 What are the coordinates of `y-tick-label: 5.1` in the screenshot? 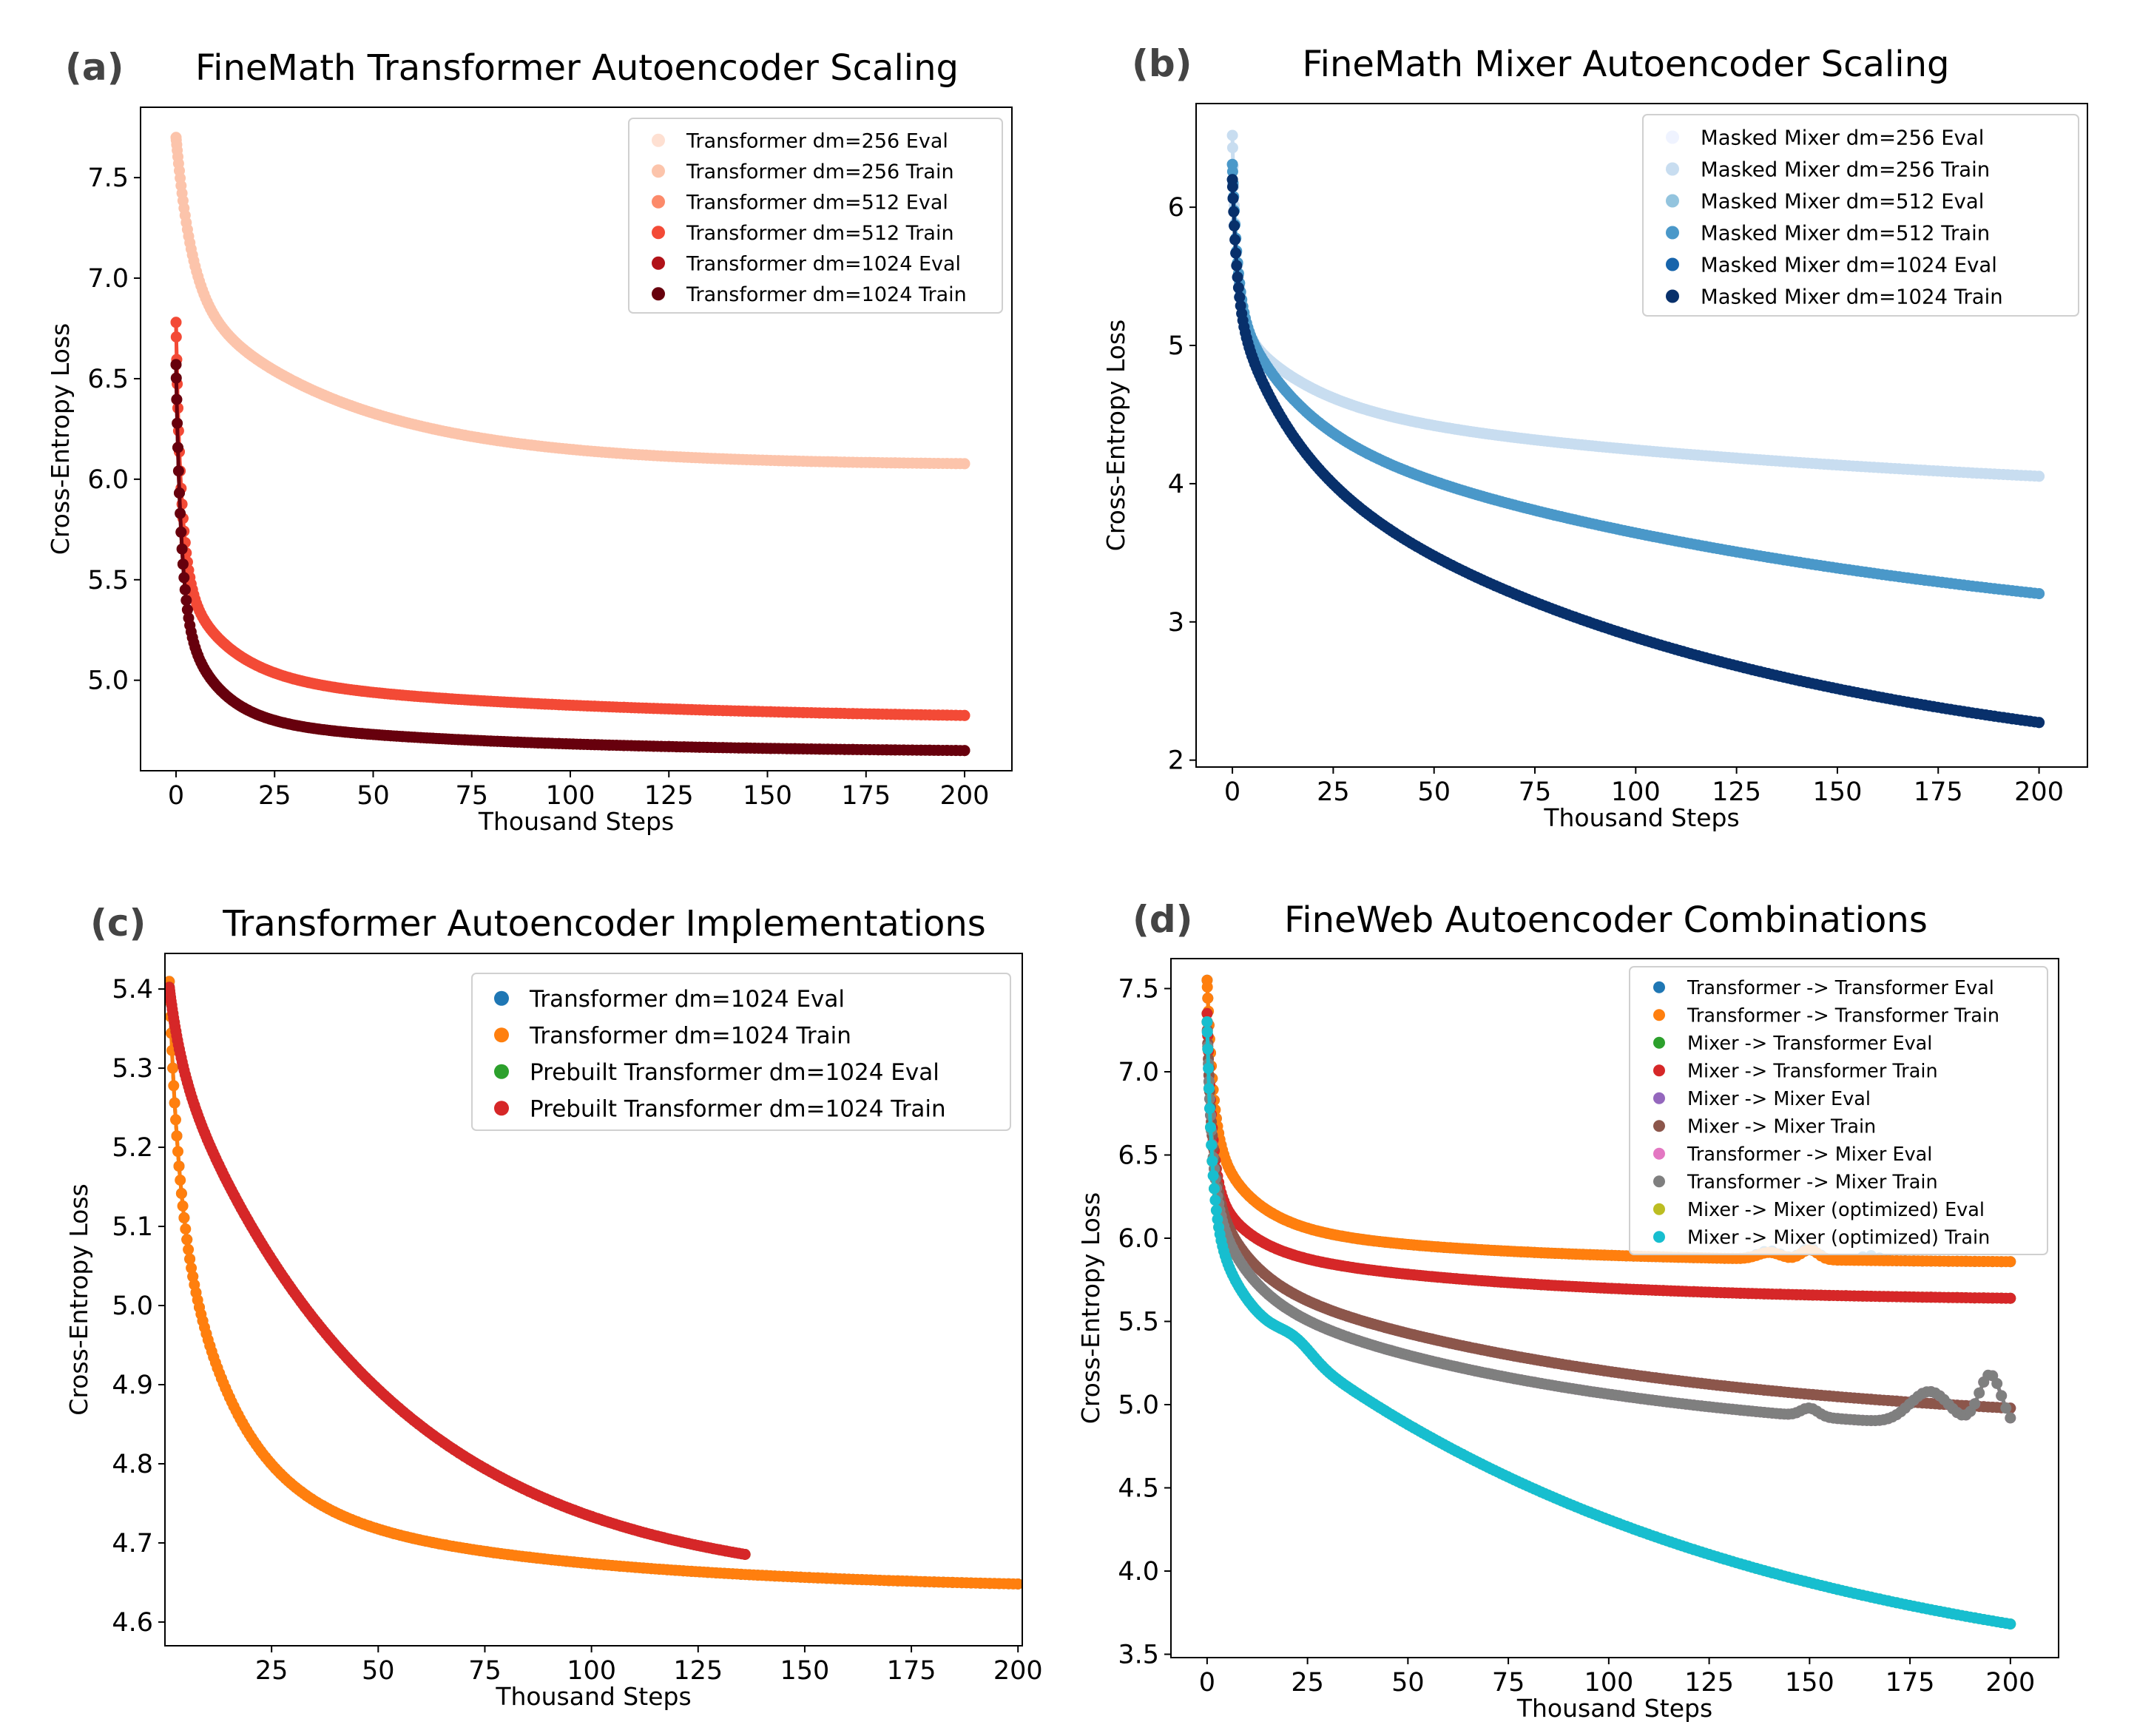 It's located at (132, 1227).